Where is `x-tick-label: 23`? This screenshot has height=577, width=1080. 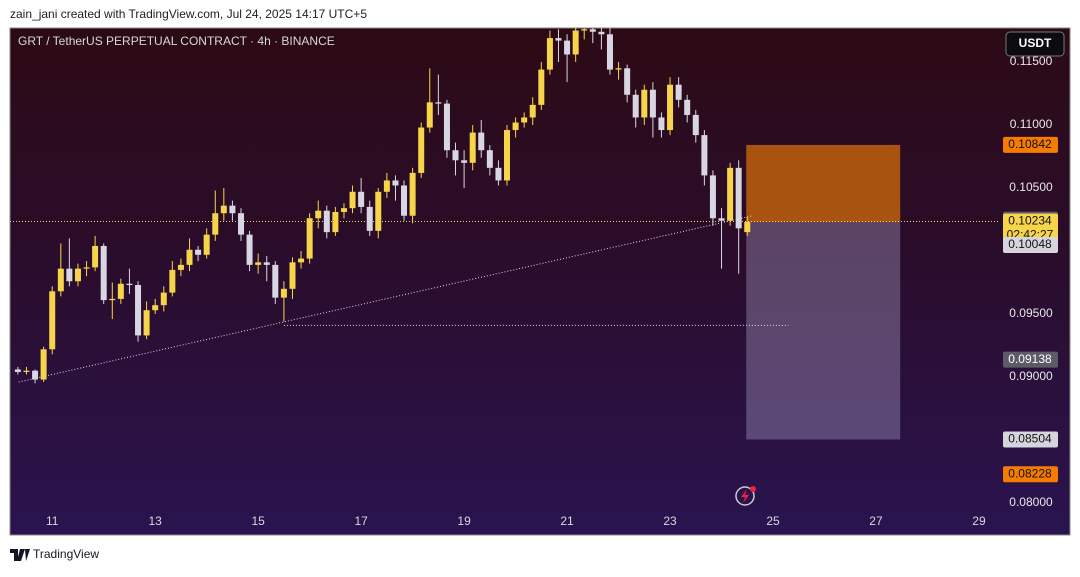
x-tick-label: 23 is located at coordinates (670, 521).